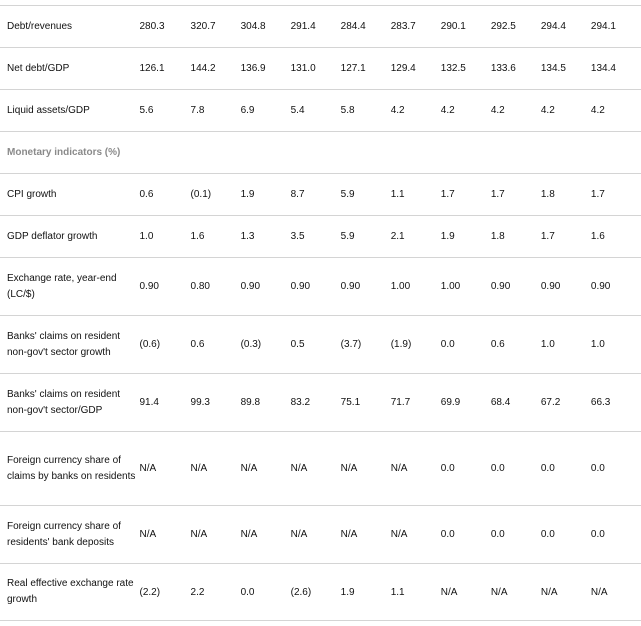 The image size is (641, 626). I want to click on table-cell: (1.9), so click(401, 344).